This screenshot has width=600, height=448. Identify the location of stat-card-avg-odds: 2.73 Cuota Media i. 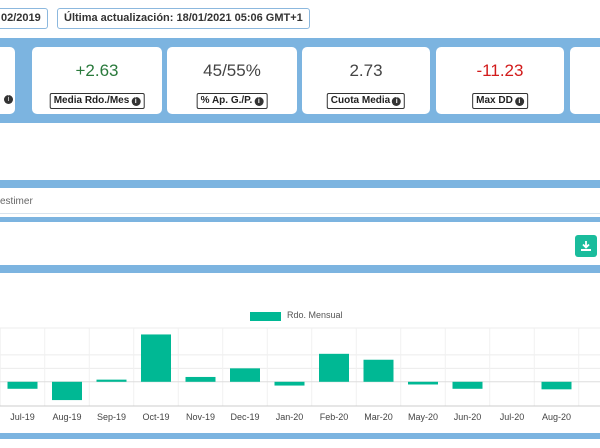
(366, 80).